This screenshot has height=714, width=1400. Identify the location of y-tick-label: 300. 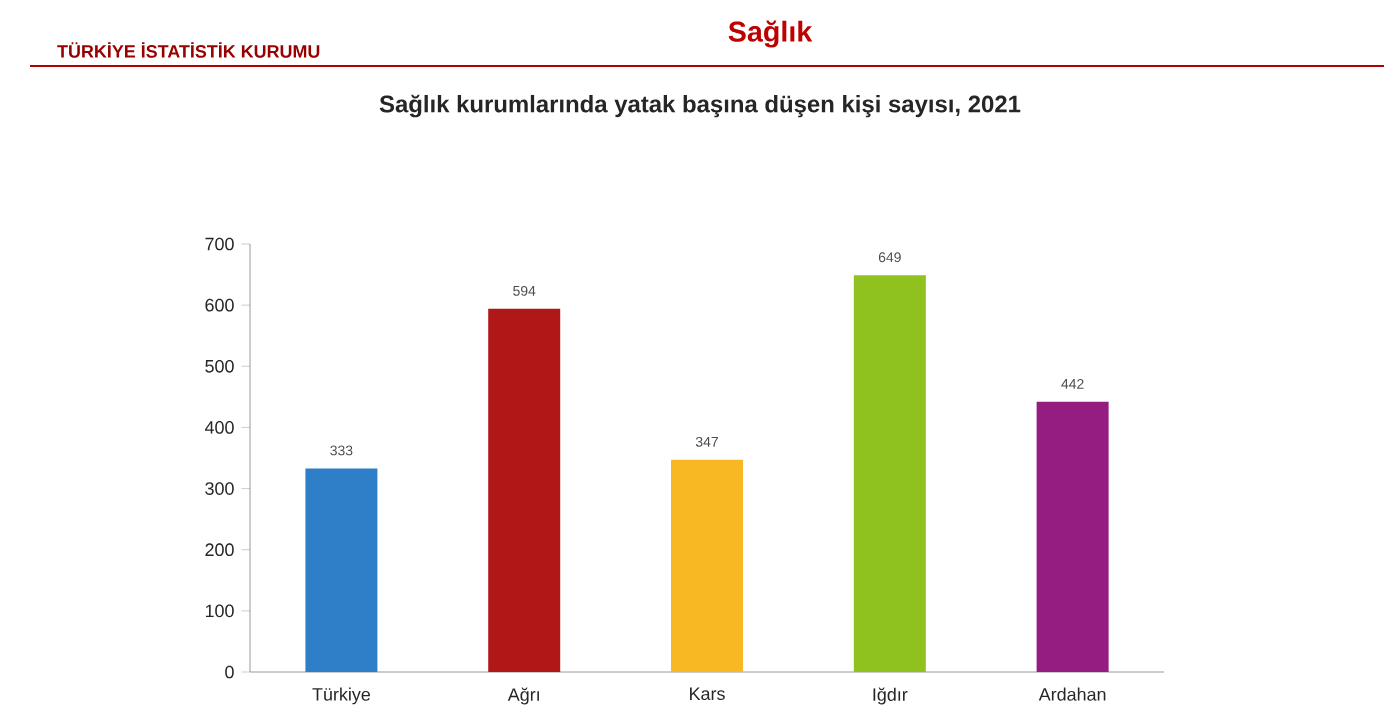
(219, 488).